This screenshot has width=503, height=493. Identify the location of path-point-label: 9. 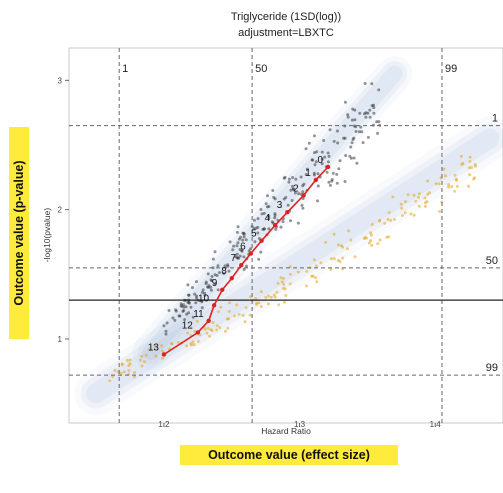
(215, 283).